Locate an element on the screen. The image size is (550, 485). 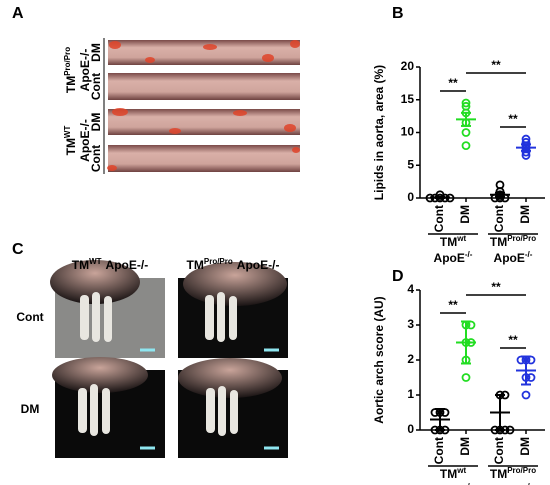
y-tick-label: 3 is located at coordinates (410, 324).